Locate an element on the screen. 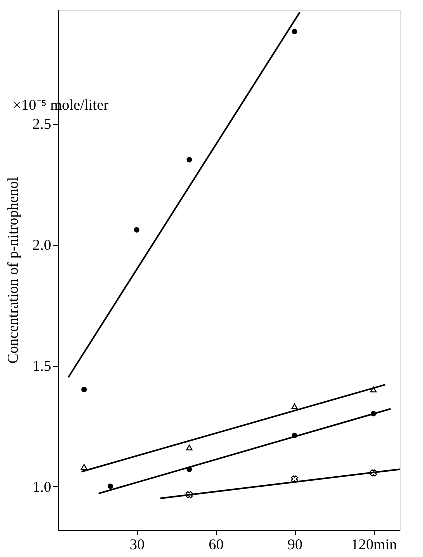 Image resolution: width=423 pixels, height=557 pixels. x-tick-label: 90 is located at coordinates (295, 546).